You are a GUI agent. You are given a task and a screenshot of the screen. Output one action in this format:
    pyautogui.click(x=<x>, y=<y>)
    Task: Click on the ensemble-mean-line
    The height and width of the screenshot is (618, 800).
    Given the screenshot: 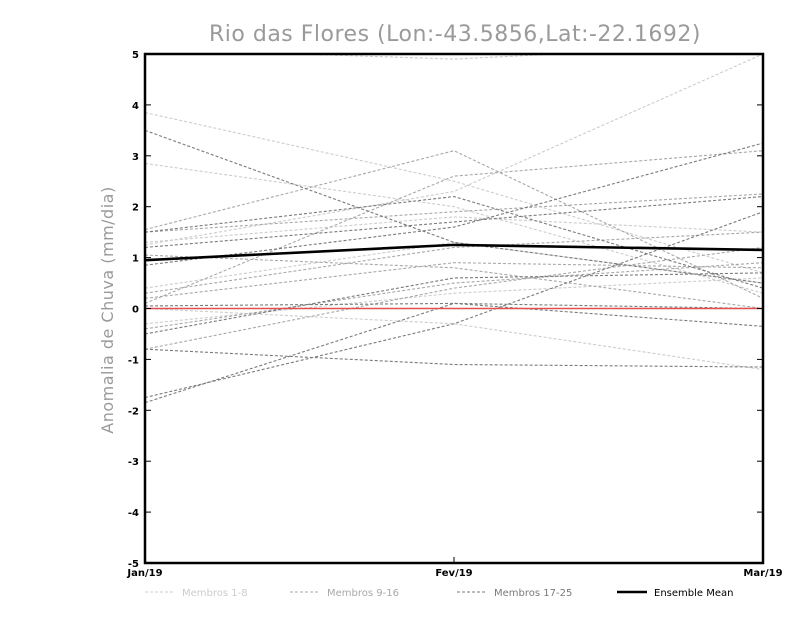 What is the action you would take?
    pyautogui.click(x=454, y=252)
    